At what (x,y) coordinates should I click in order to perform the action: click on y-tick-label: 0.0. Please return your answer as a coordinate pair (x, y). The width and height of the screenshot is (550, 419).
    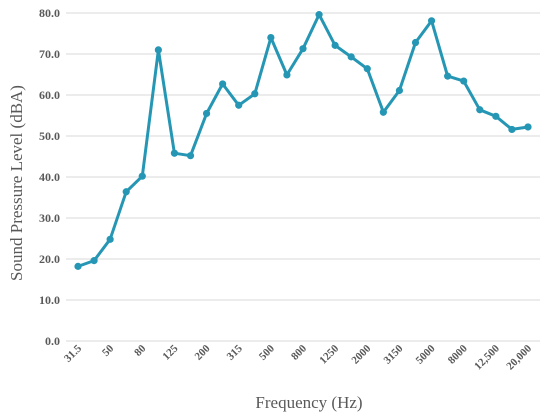
    Looking at the image, I should click on (52, 341).